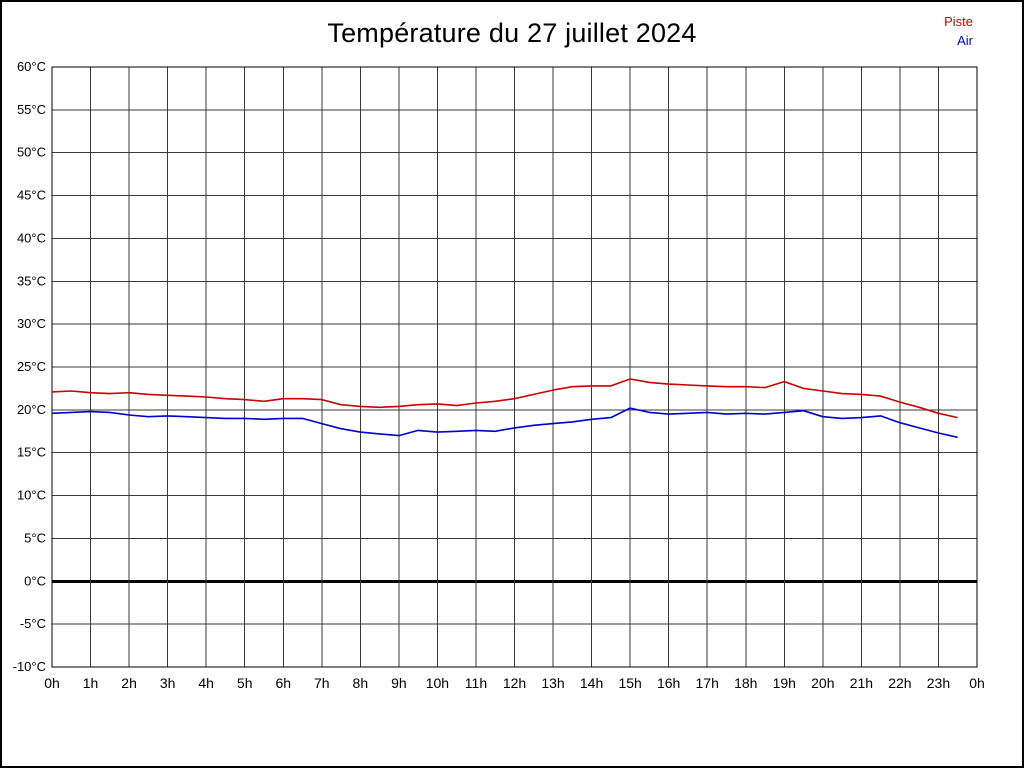 This screenshot has width=1024, height=768. I want to click on x-axis-tick-label: 10h, so click(437, 683).